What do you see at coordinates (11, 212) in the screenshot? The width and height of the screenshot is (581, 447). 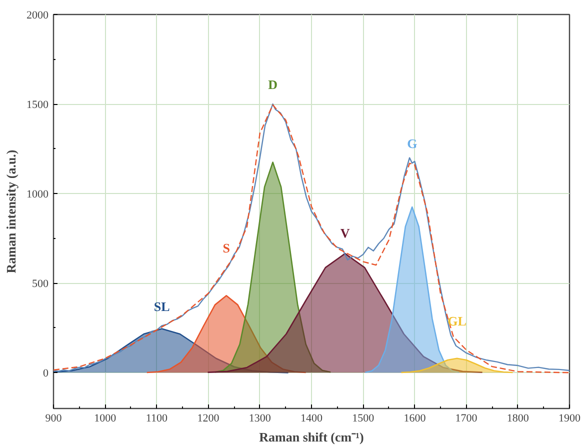 I see `y-axis-title: Raman intensity (a.u.)` at bounding box center [11, 212].